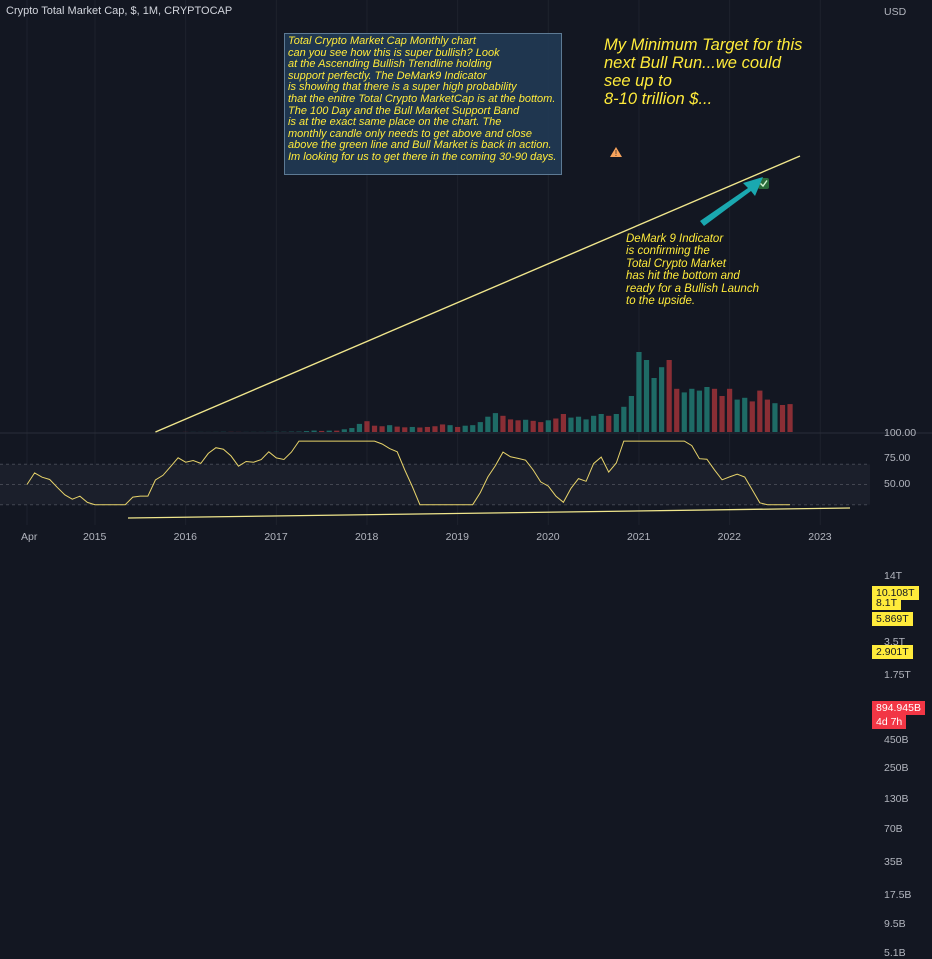  What do you see at coordinates (893, 576) in the screenshot?
I see `y-axis-tick: 14T` at bounding box center [893, 576].